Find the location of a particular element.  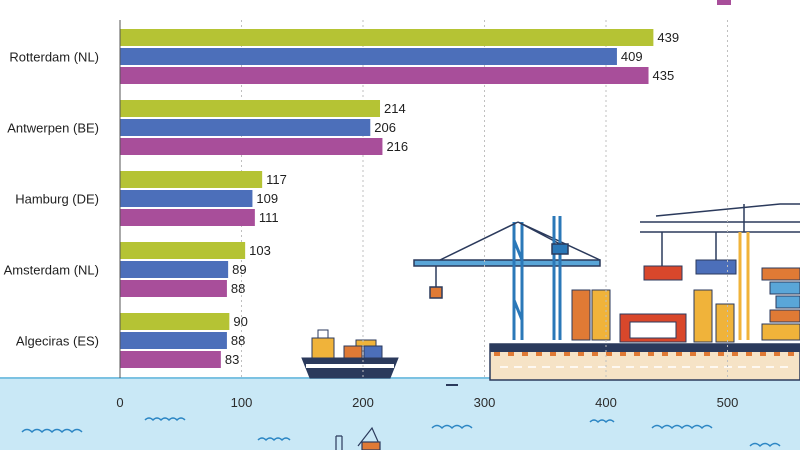

bar-value-label: 435 is located at coordinates (664, 75).